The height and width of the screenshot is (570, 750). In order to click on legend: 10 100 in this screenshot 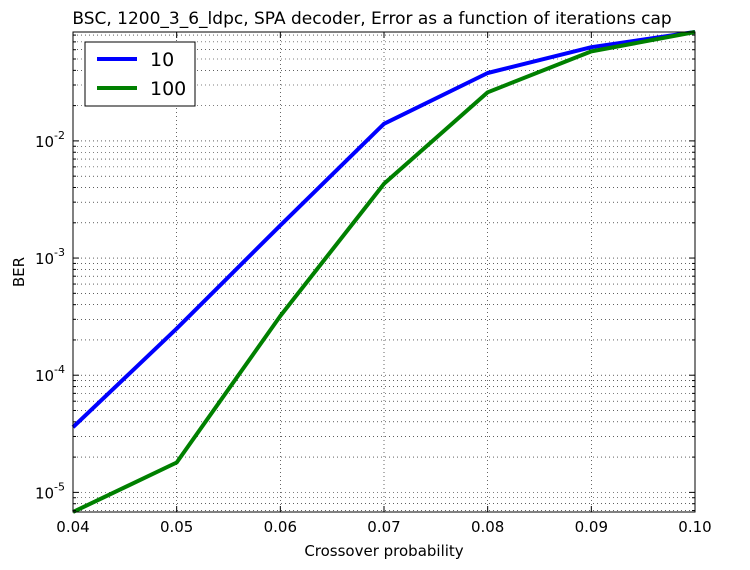, I will do `click(140, 74)`.